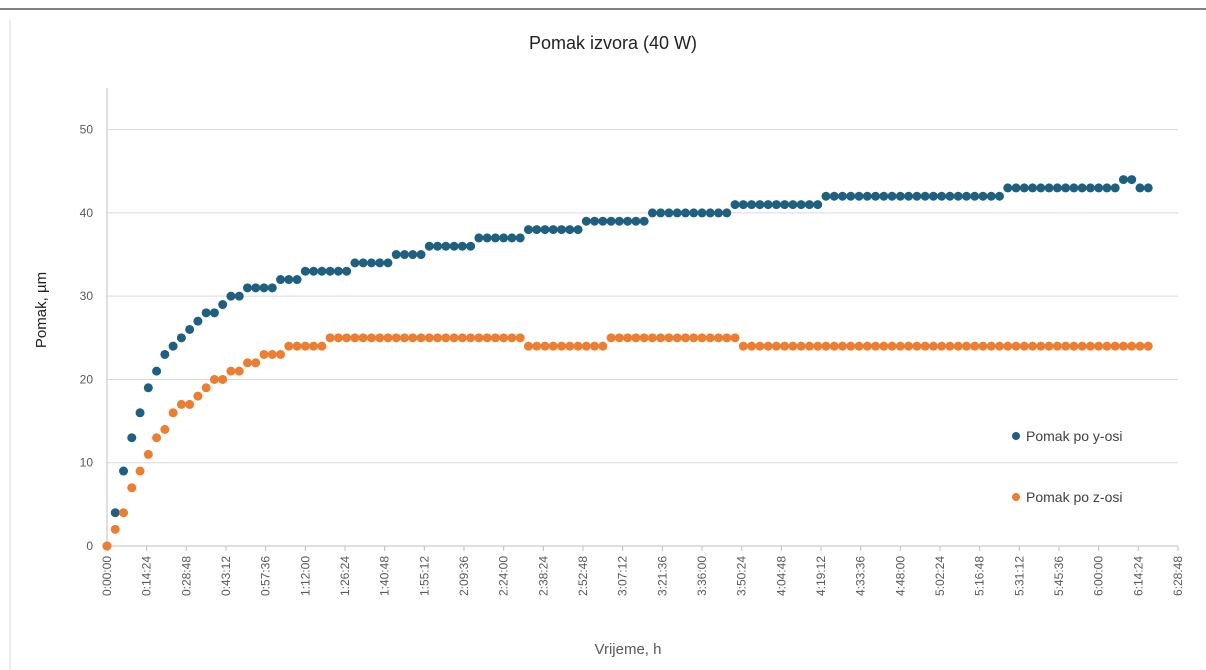 This screenshot has width=1206, height=670. What do you see at coordinates (147, 576) in the screenshot?
I see `x-tick-label: 0:14:24` at bounding box center [147, 576].